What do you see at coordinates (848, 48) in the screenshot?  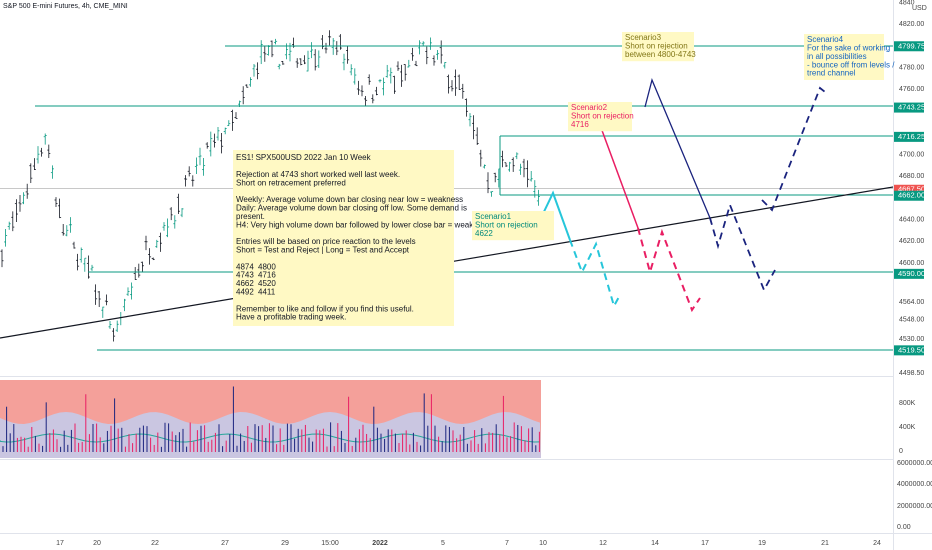 I see `scenario-text: For the sake of working` at bounding box center [848, 48].